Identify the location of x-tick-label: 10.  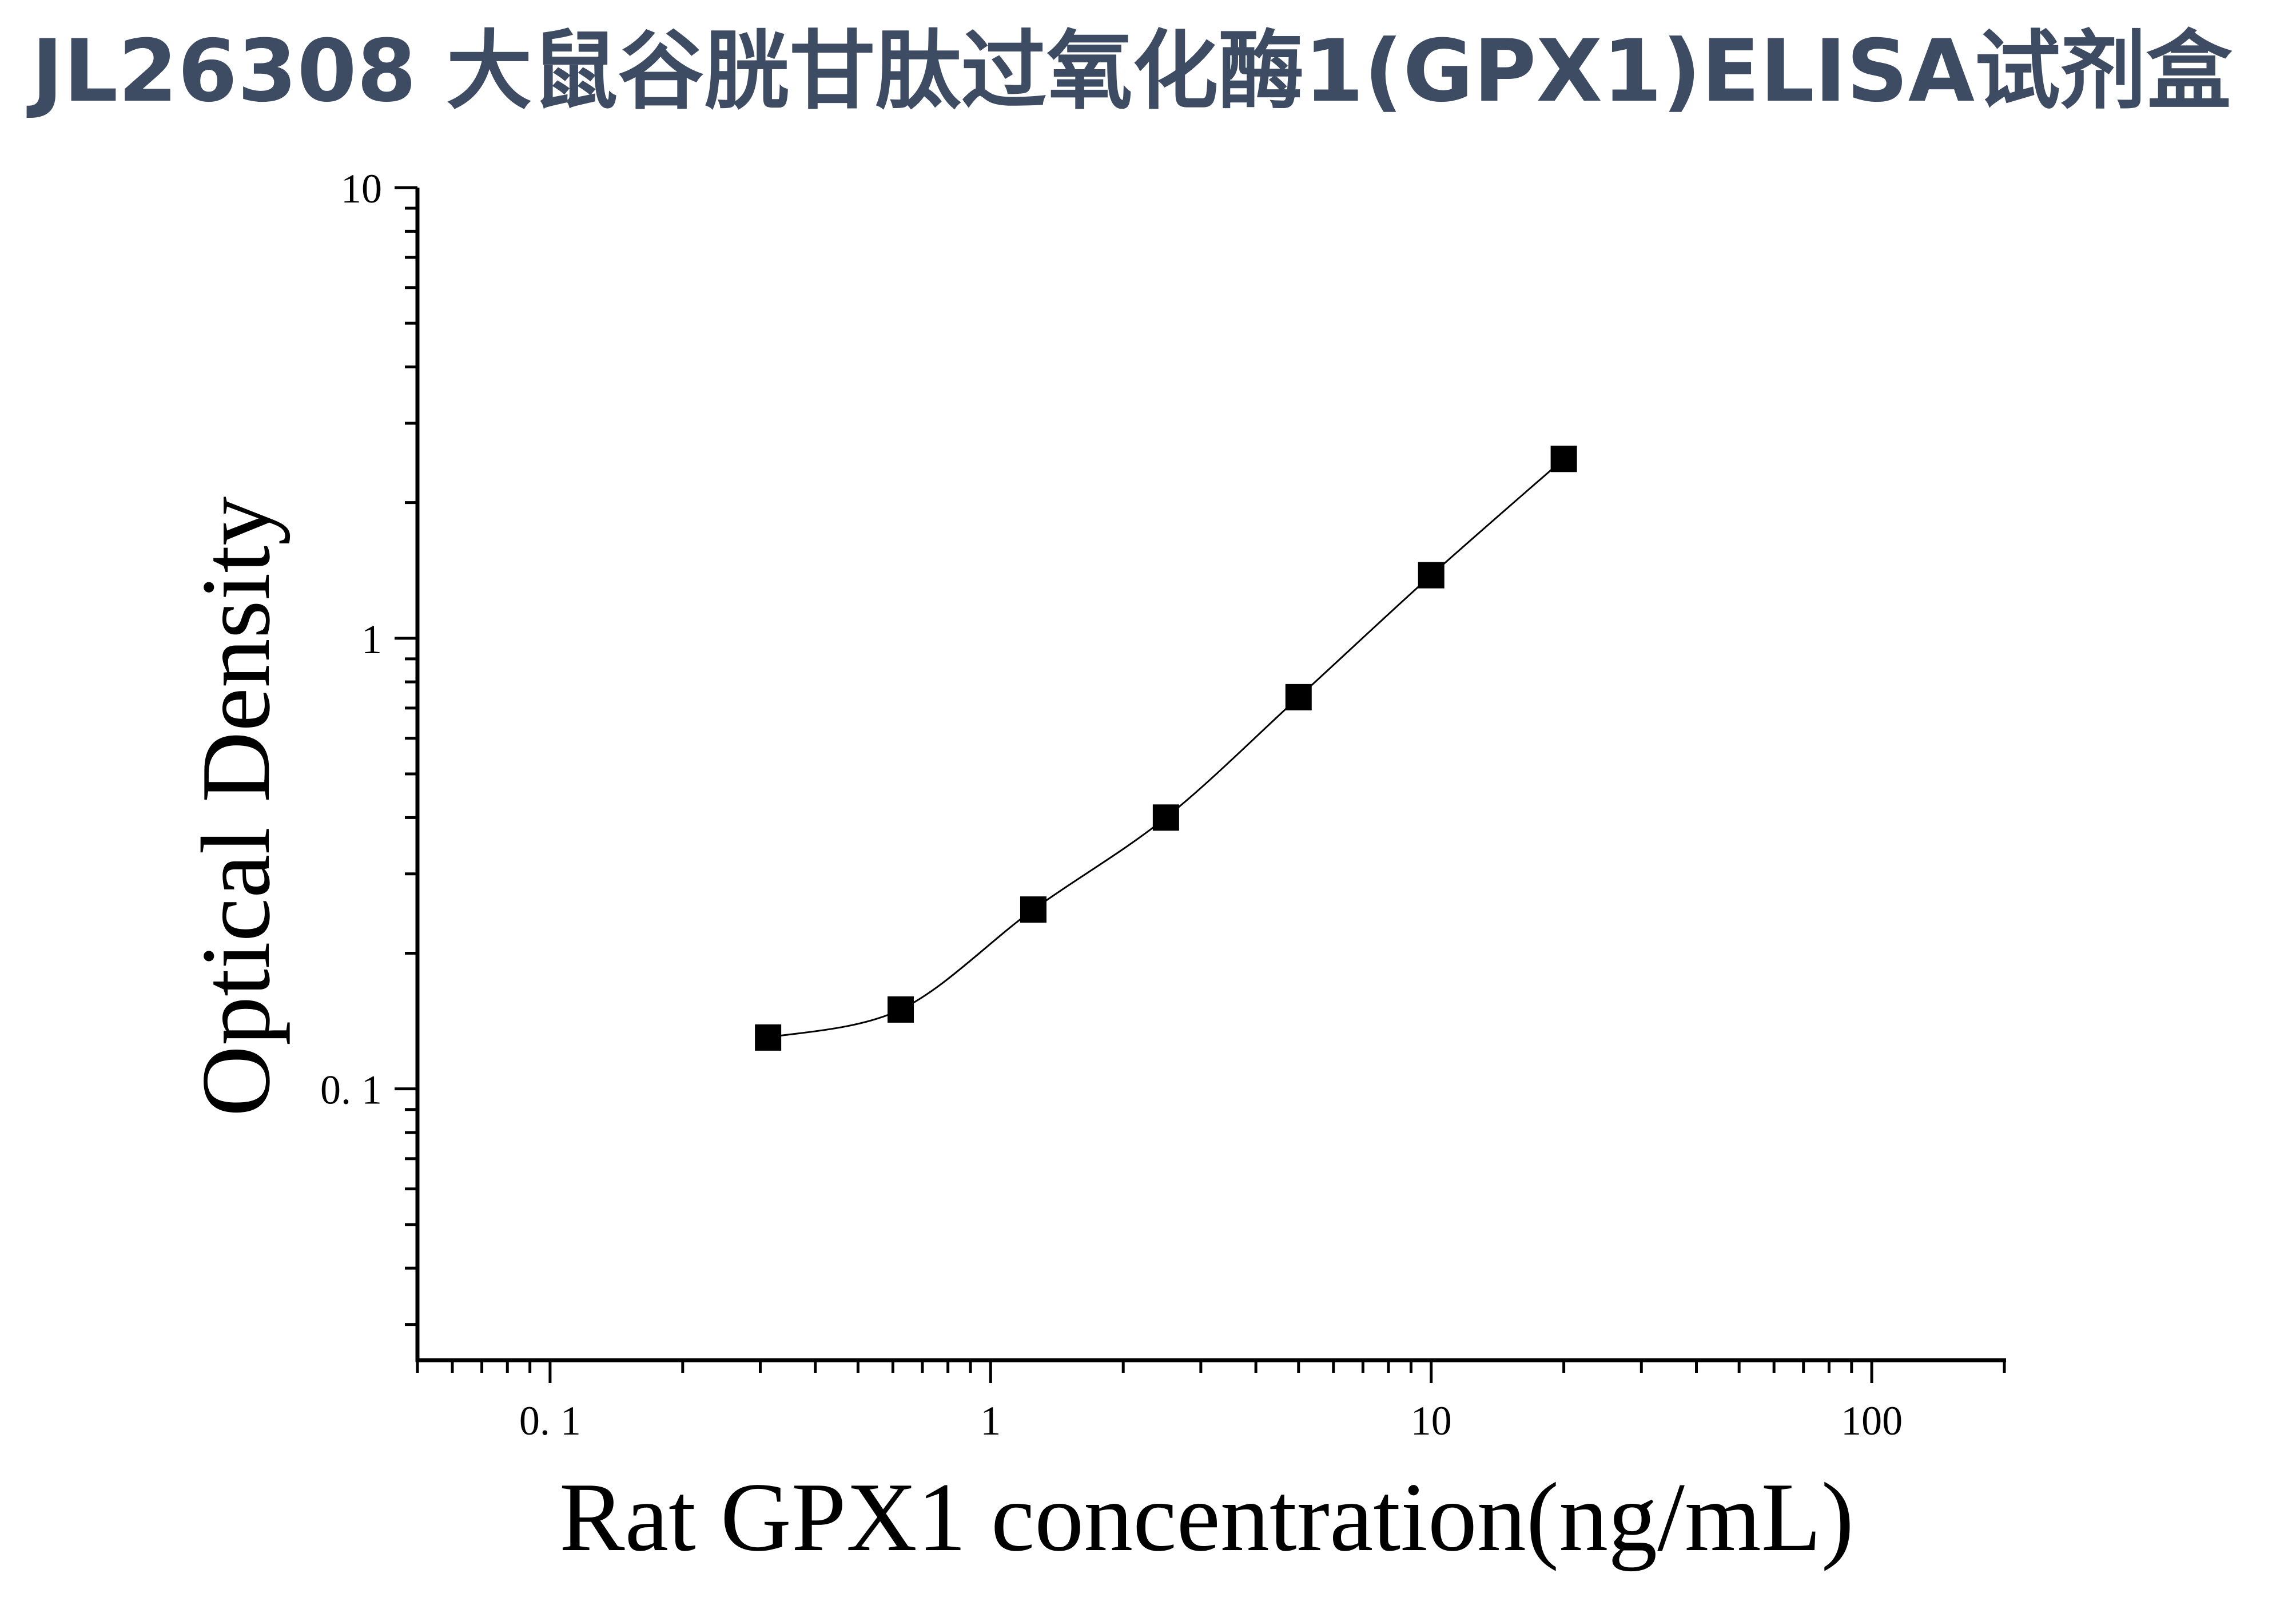
(1432, 1421).